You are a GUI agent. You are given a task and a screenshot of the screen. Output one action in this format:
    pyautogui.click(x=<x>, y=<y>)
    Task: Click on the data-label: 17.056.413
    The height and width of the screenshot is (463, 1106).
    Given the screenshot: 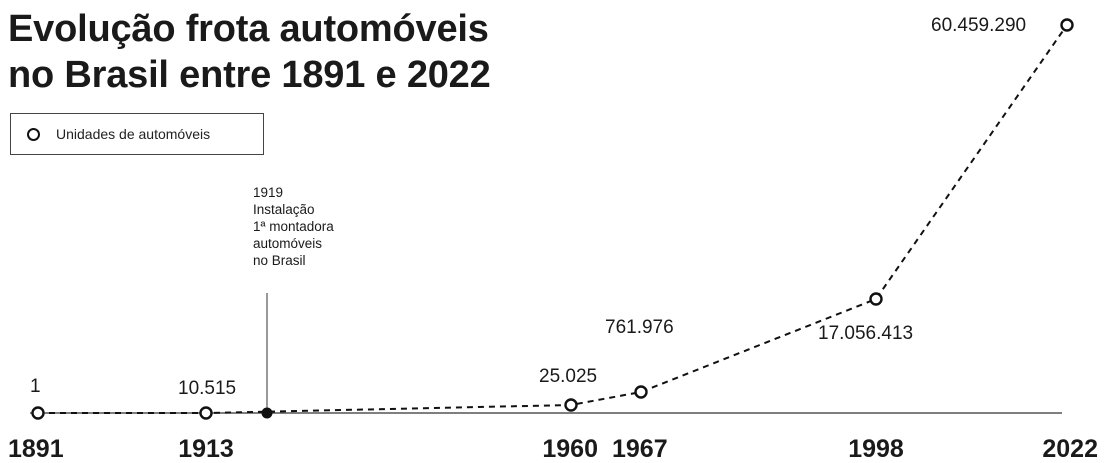 What is the action you would take?
    pyautogui.click(x=865, y=333)
    